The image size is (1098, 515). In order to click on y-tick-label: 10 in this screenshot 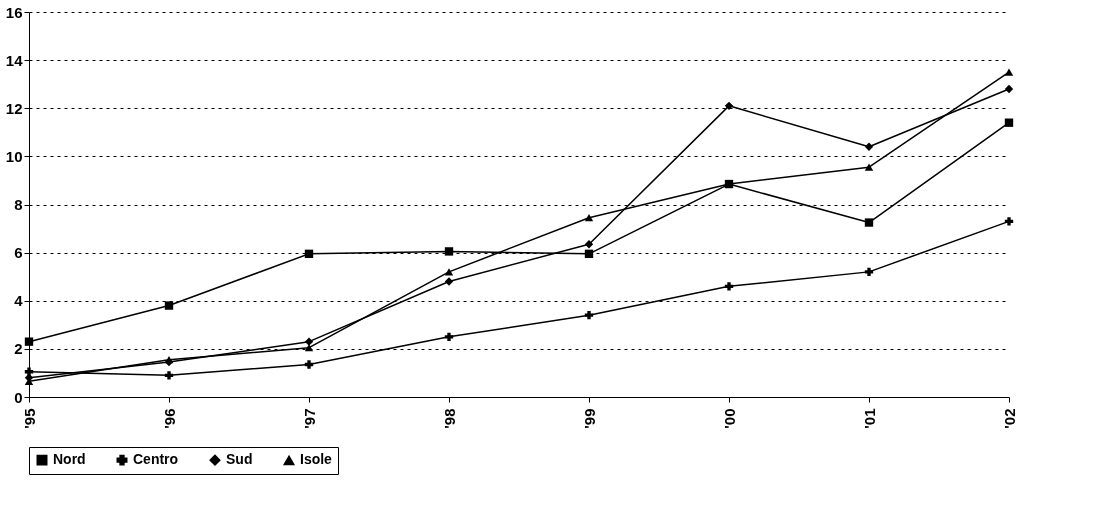, I will do `click(14, 156)`.